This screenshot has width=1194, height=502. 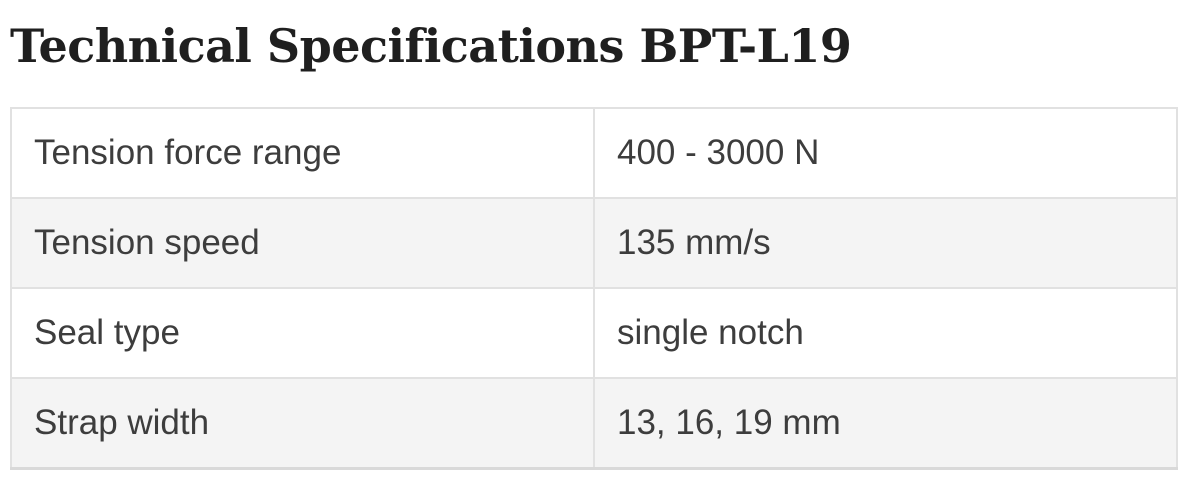 What do you see at coordinates (885, 243) in the screenshot?
I see `spec-value-cell: 135 mm/s` at bounding box center [885, 243].